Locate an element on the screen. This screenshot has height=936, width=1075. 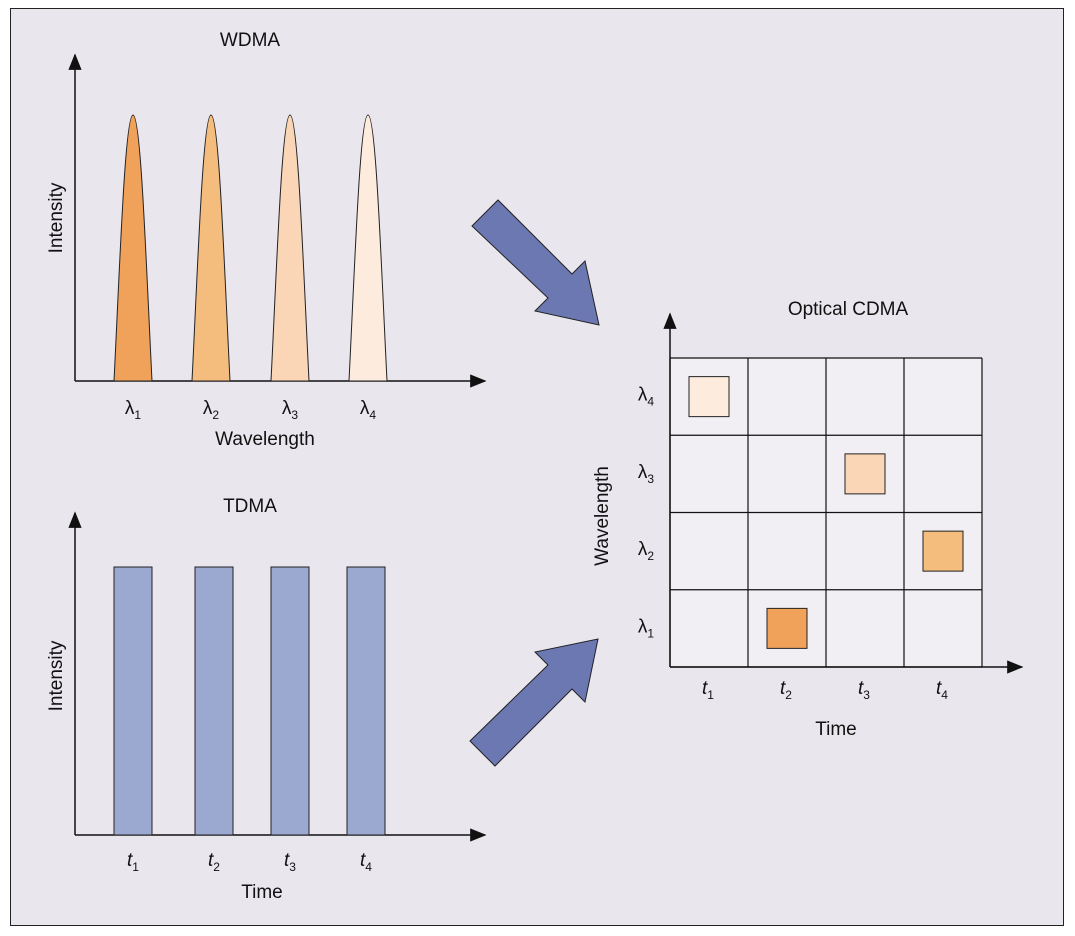
tdma-to-cdma-arrow is located at coordinates (534, 702).